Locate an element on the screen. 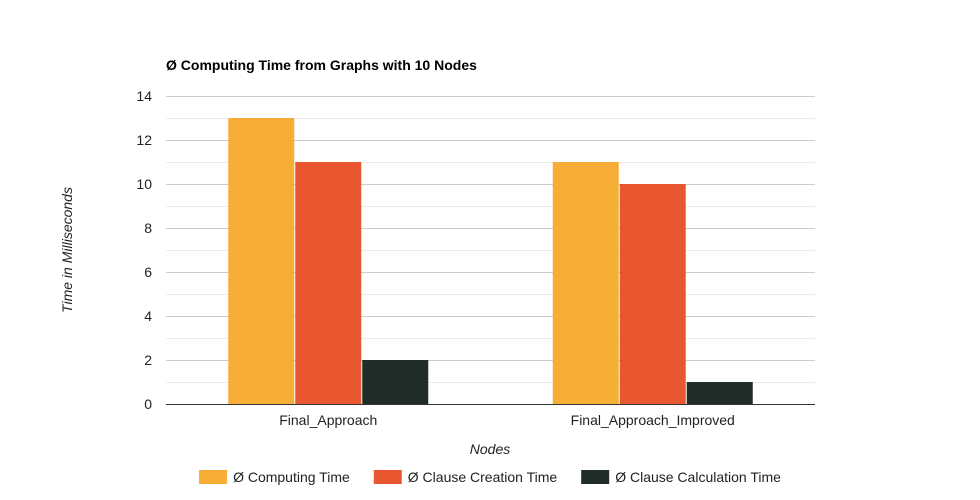  x-tick-labels: Final_Approach Final_Approach_Improved is located at coordinates (507, 420).